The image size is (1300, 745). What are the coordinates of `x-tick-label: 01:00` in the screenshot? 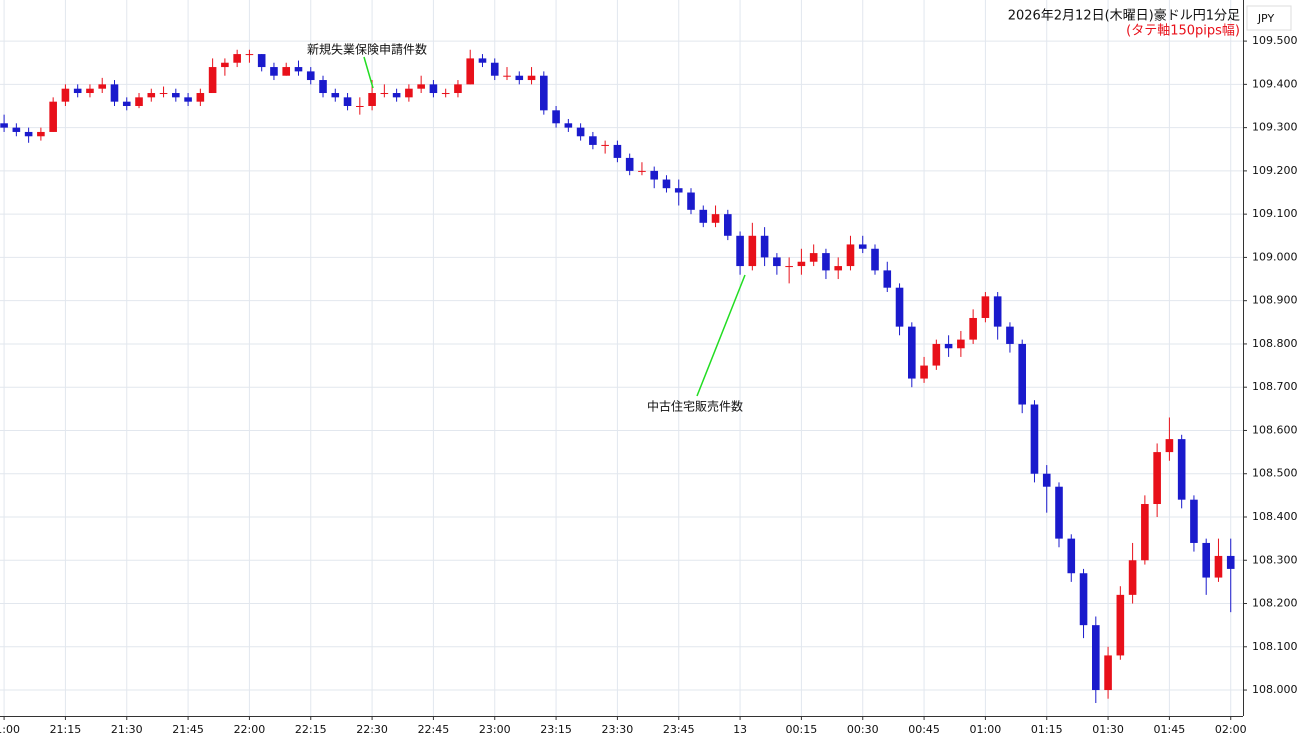 It's located at (986, 729).